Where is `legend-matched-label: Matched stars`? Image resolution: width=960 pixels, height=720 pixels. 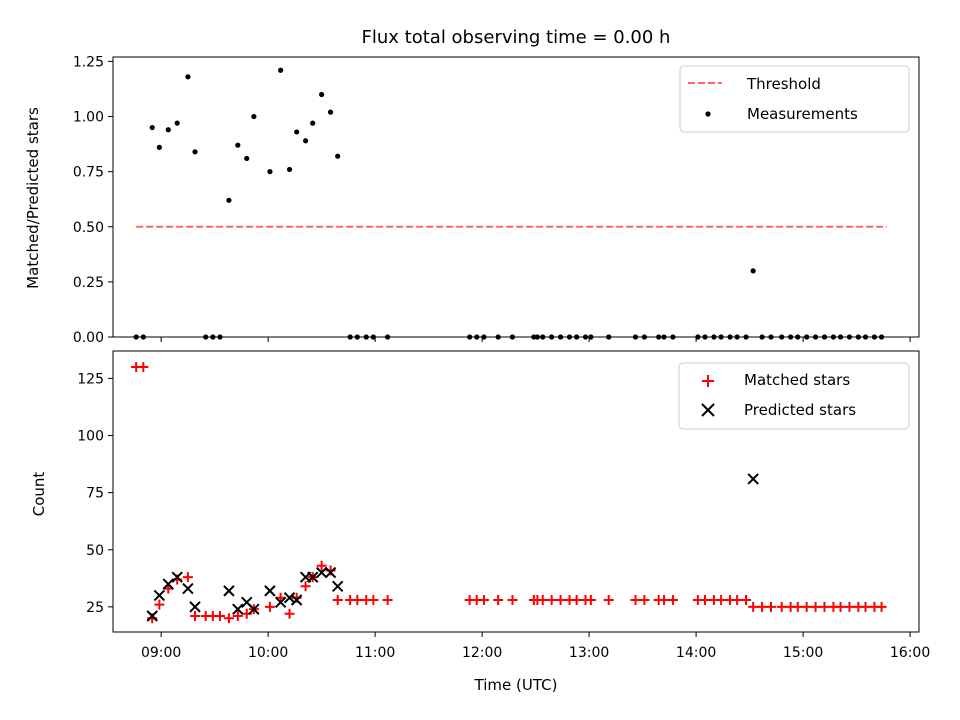
legend-matched-label: Matched stars is located at coordinates (797, 380).